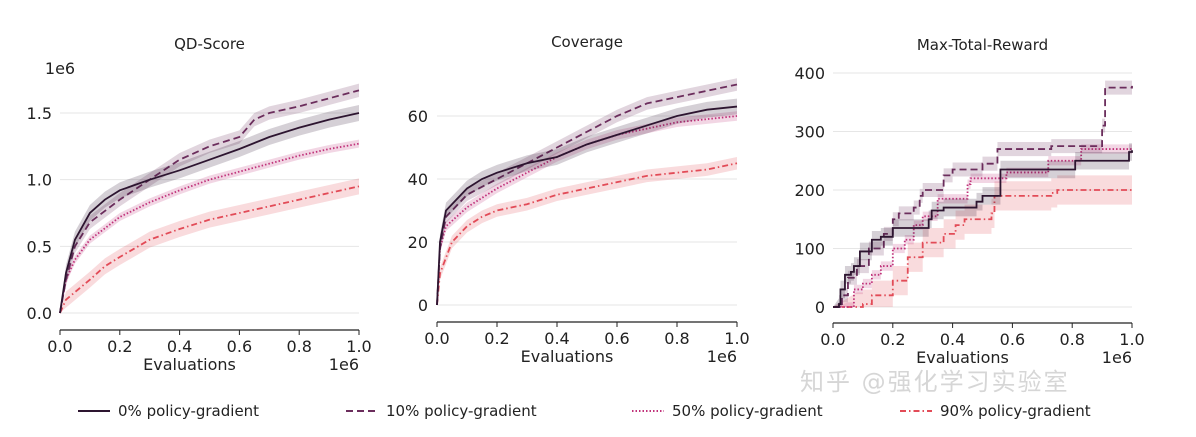 The image size is (1196, 437). Describe the element at coordinates (209, 44) in the screenshot. I see `chart-title: QD-Score` at that location.